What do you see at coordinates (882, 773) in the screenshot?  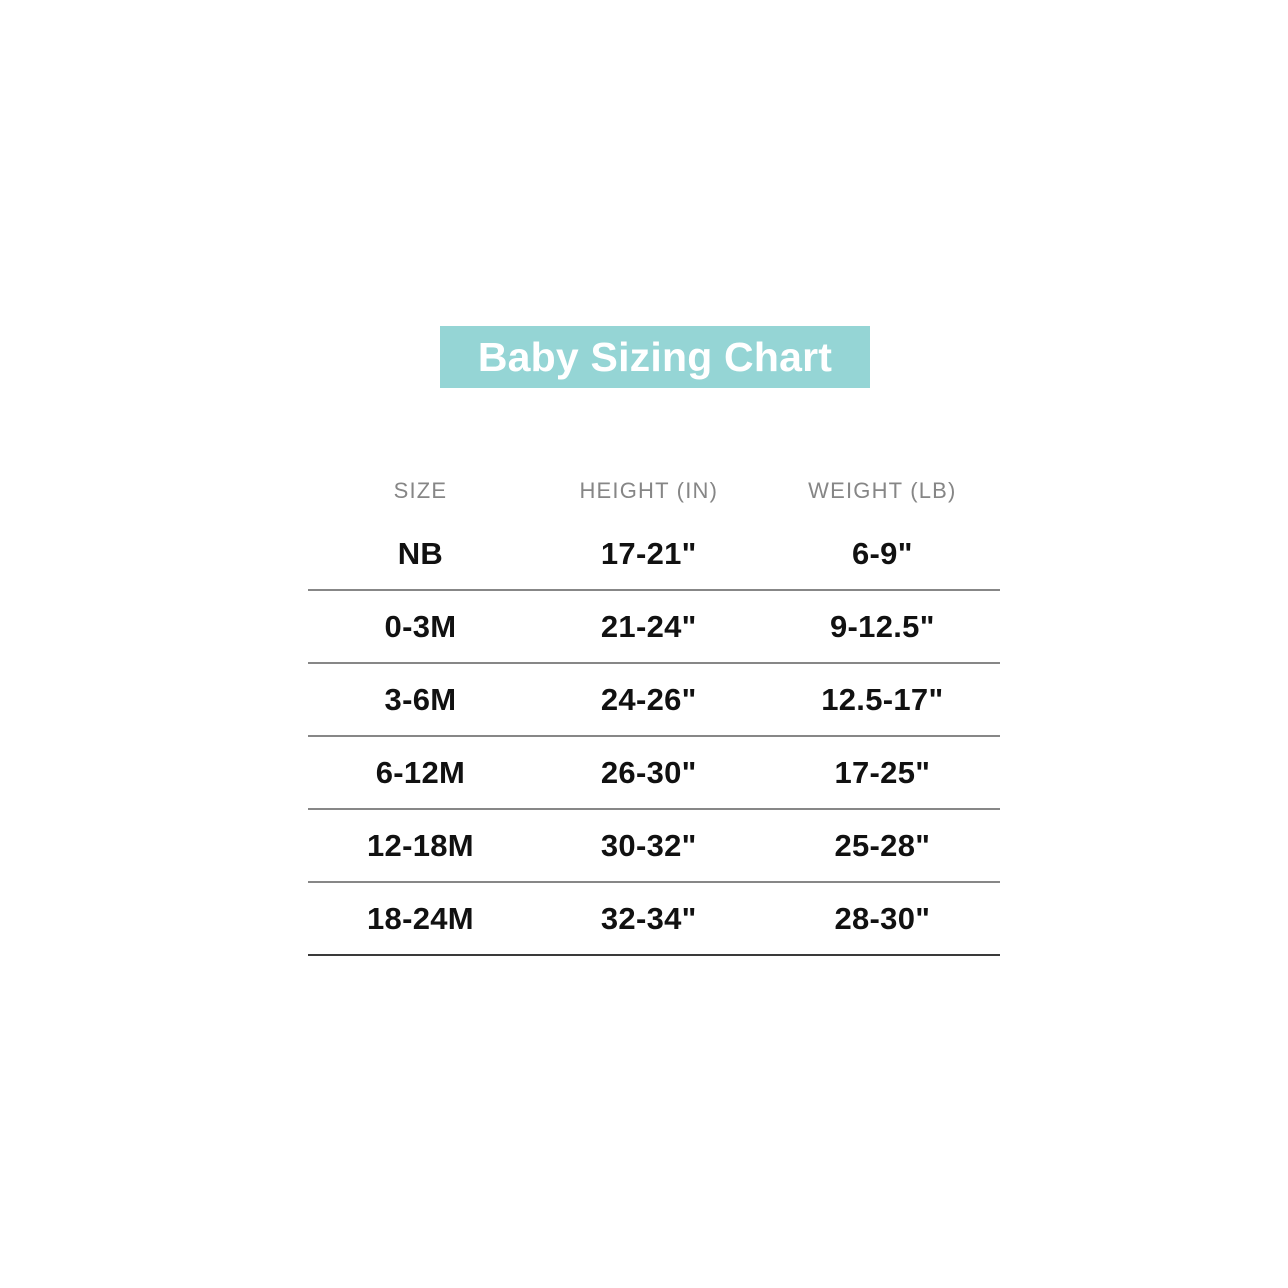 I see `cell-weight: 17-25"` at bounding box center [882, 773].